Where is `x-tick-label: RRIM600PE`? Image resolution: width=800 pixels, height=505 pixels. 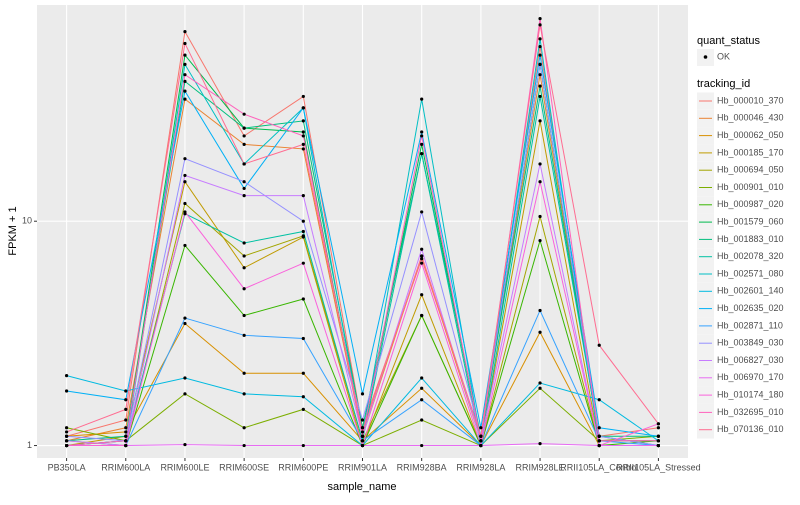 x-tick-label: RRIM600PE is located at coordinates (303, 467).